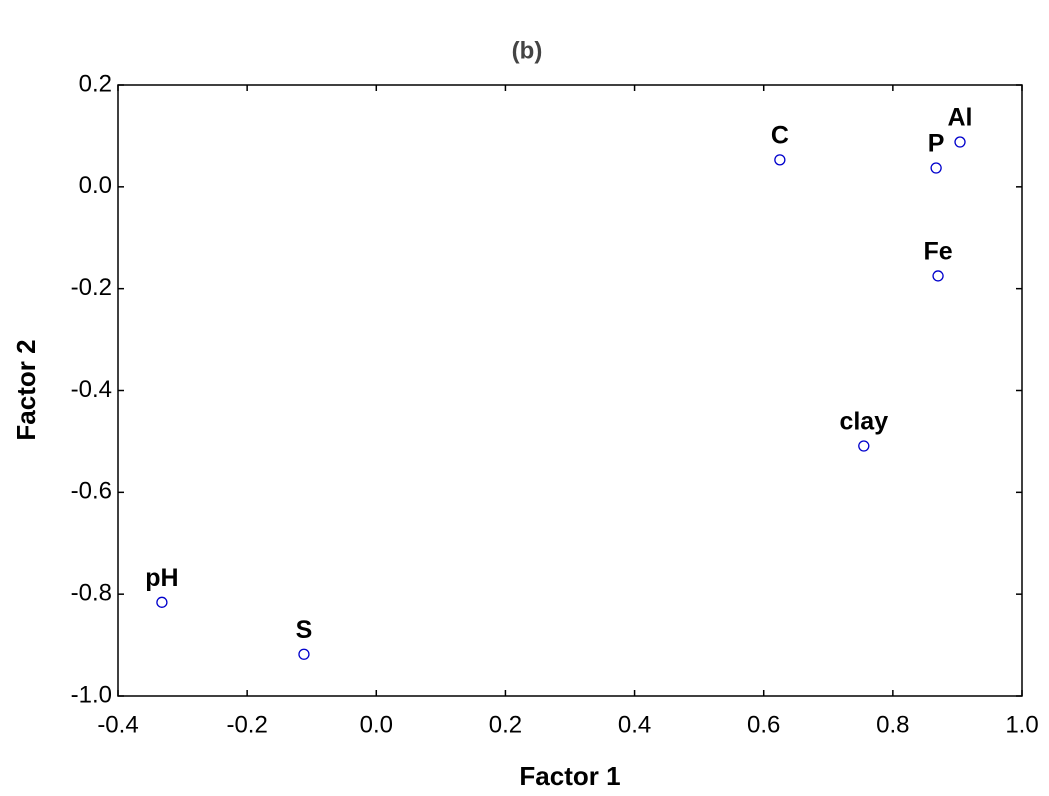  What do you see at coordinates (1021, 724) in the screenshot?
I see `x-tick-label: 1.0` at bounding box center [1021, 724].